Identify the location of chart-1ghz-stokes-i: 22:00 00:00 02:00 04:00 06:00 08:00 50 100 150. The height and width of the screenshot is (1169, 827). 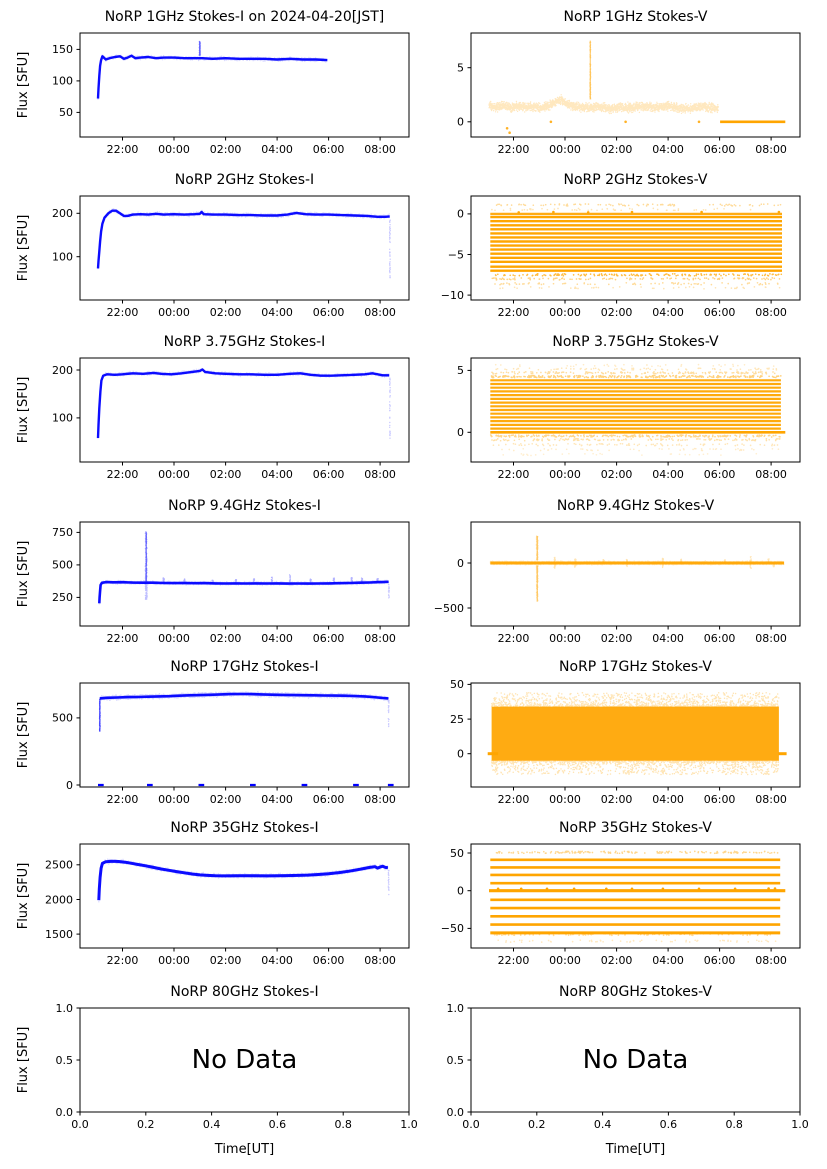
(231, 94).